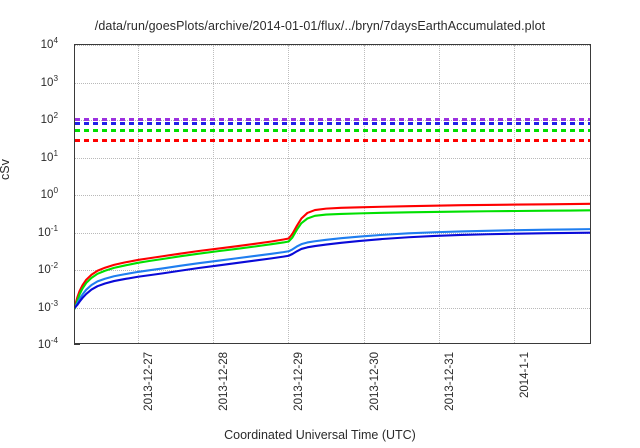  I want to click on y-axis-tick-label: 10⁻¹, so click(47, 231).